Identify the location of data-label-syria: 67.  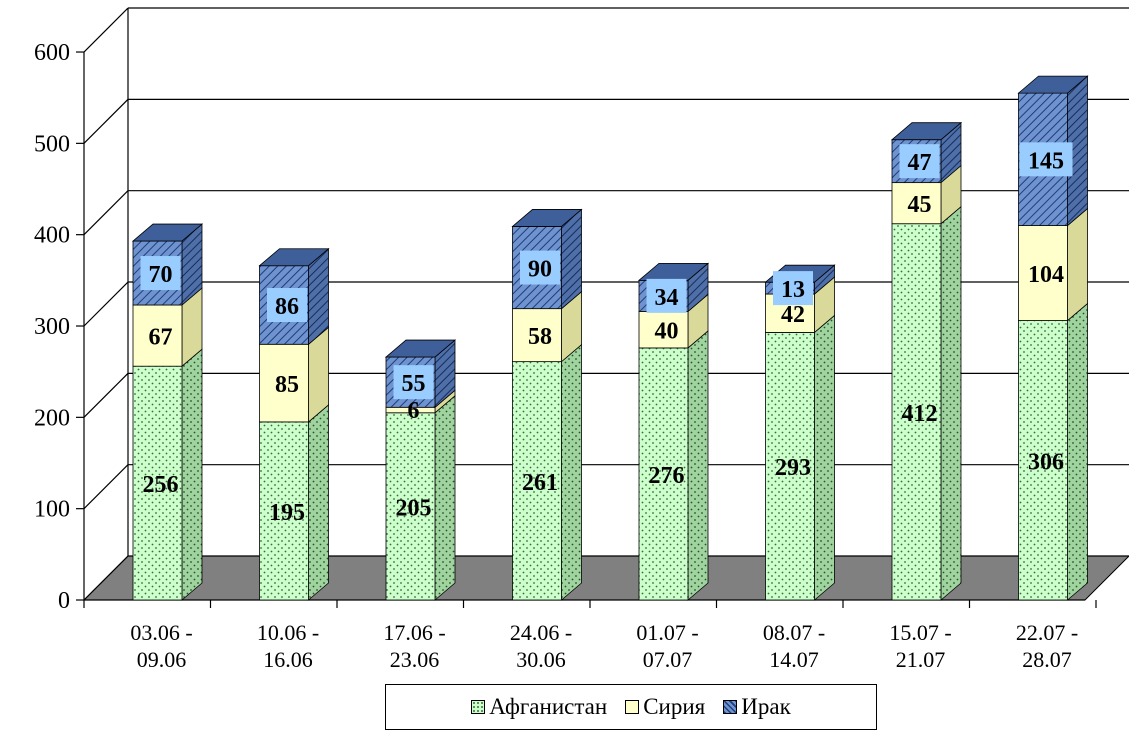
(161, 338).